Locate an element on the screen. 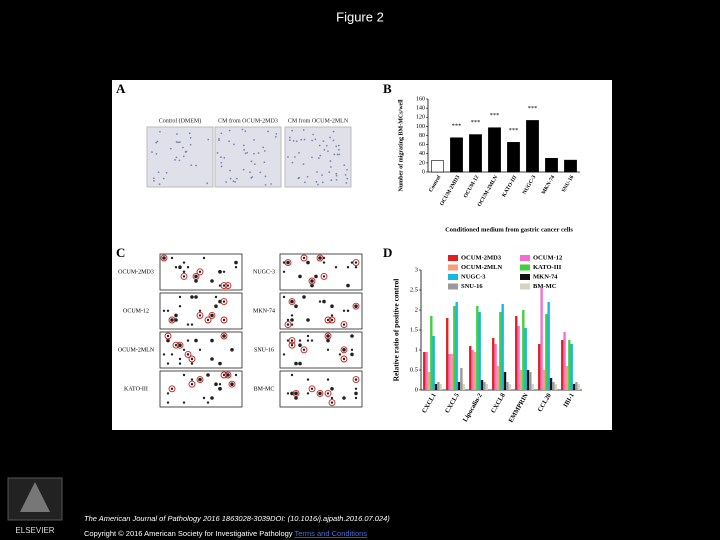 This screenshot has height=540, width=720. blot-label: NUGC-3 is located at coordinates (264, 272).